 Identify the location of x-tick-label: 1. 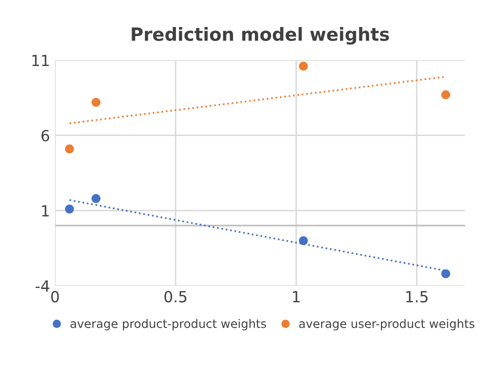
(296, 296).